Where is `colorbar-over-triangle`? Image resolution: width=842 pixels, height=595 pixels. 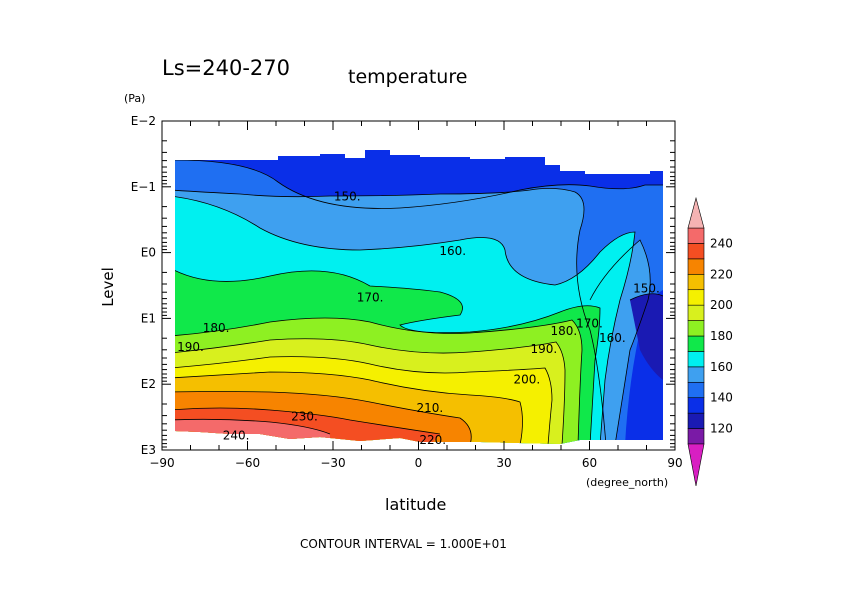 colorbar-over-triangle is located at coordinates (696, 212).